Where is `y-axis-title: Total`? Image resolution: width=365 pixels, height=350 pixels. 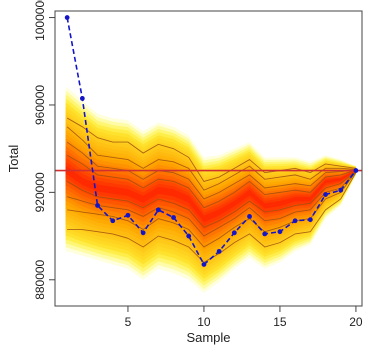 y-axis-title: Total is located at coordinates (13, 159).